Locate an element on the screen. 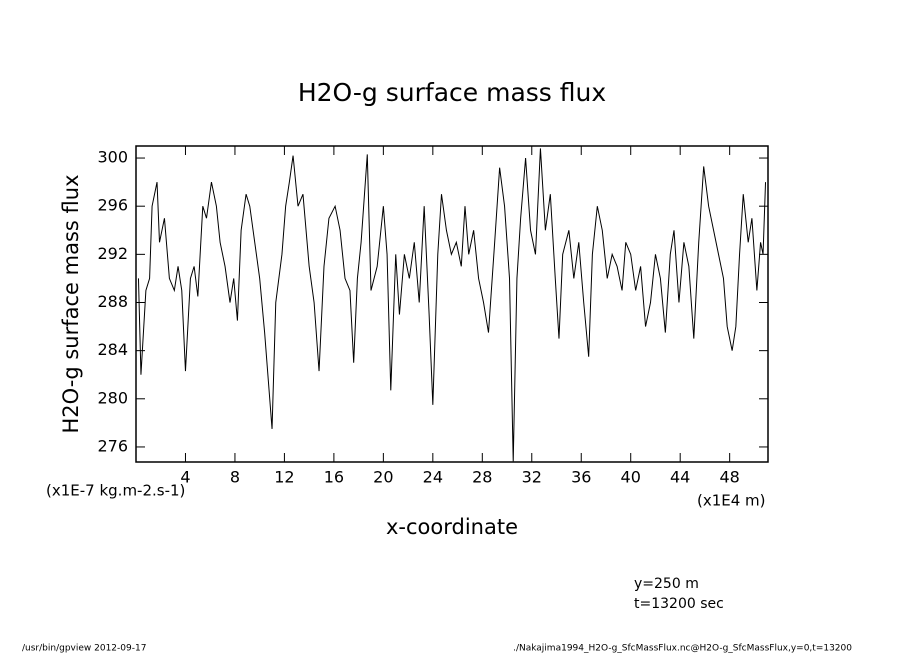 The image size is (904, 654). y-tick-label: 280 is located at coordinates (112, 397).